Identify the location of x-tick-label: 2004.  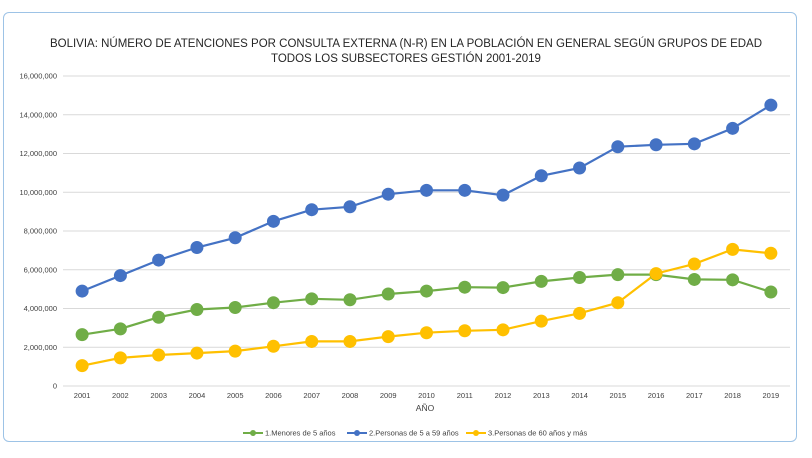
(197, 395).